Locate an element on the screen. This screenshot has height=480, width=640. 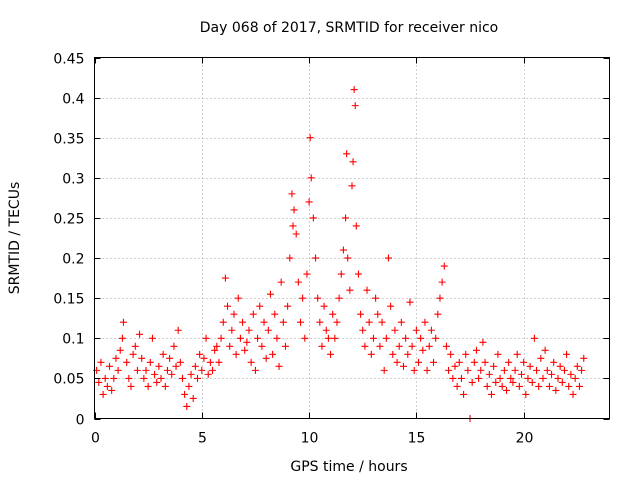
y-tick-label: 0.15 is located at coordinates (68, 300).